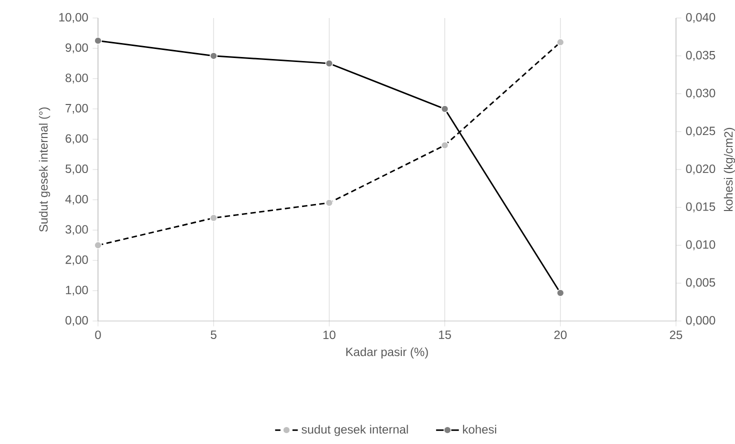 The width and height of the screenshot is (735, 444). I want to click on y2-tick-label: 0,035, so click(701, 55).